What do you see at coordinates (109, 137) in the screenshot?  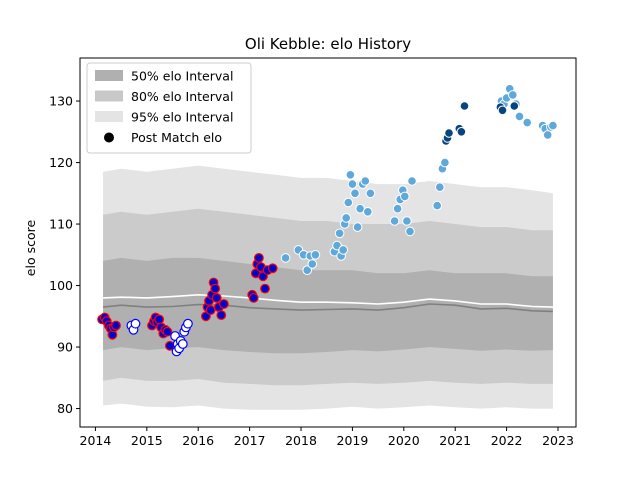 I see `legend-marker` at bounding box center [109, 137].